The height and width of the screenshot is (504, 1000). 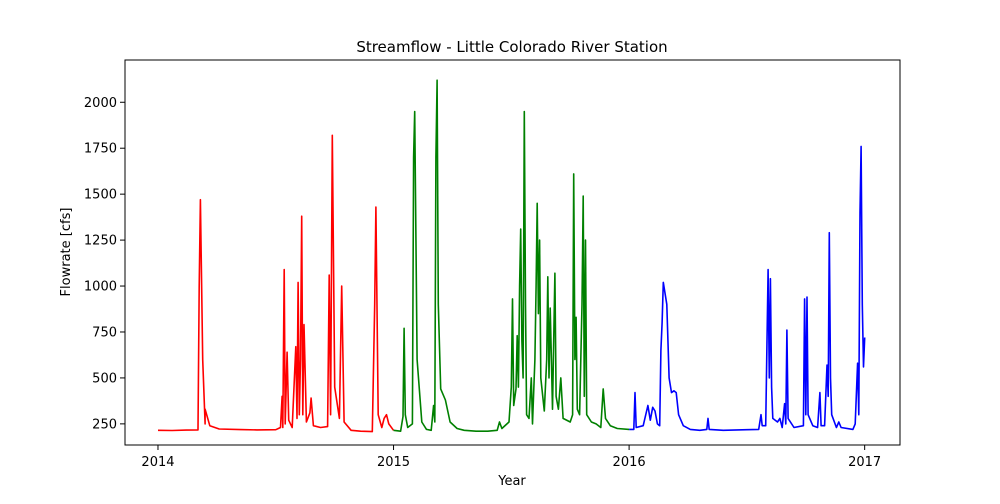 What do you see at coordinates (157, 462) in the screenshot?
I see `x-tick-label: 2014` at bounding box center [157, 462].